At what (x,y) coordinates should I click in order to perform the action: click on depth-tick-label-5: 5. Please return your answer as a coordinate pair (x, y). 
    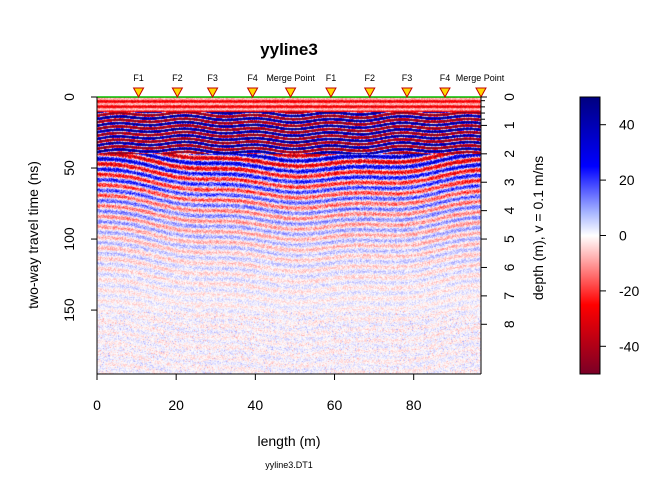
    Looking at the image, I should click on (509, 239).